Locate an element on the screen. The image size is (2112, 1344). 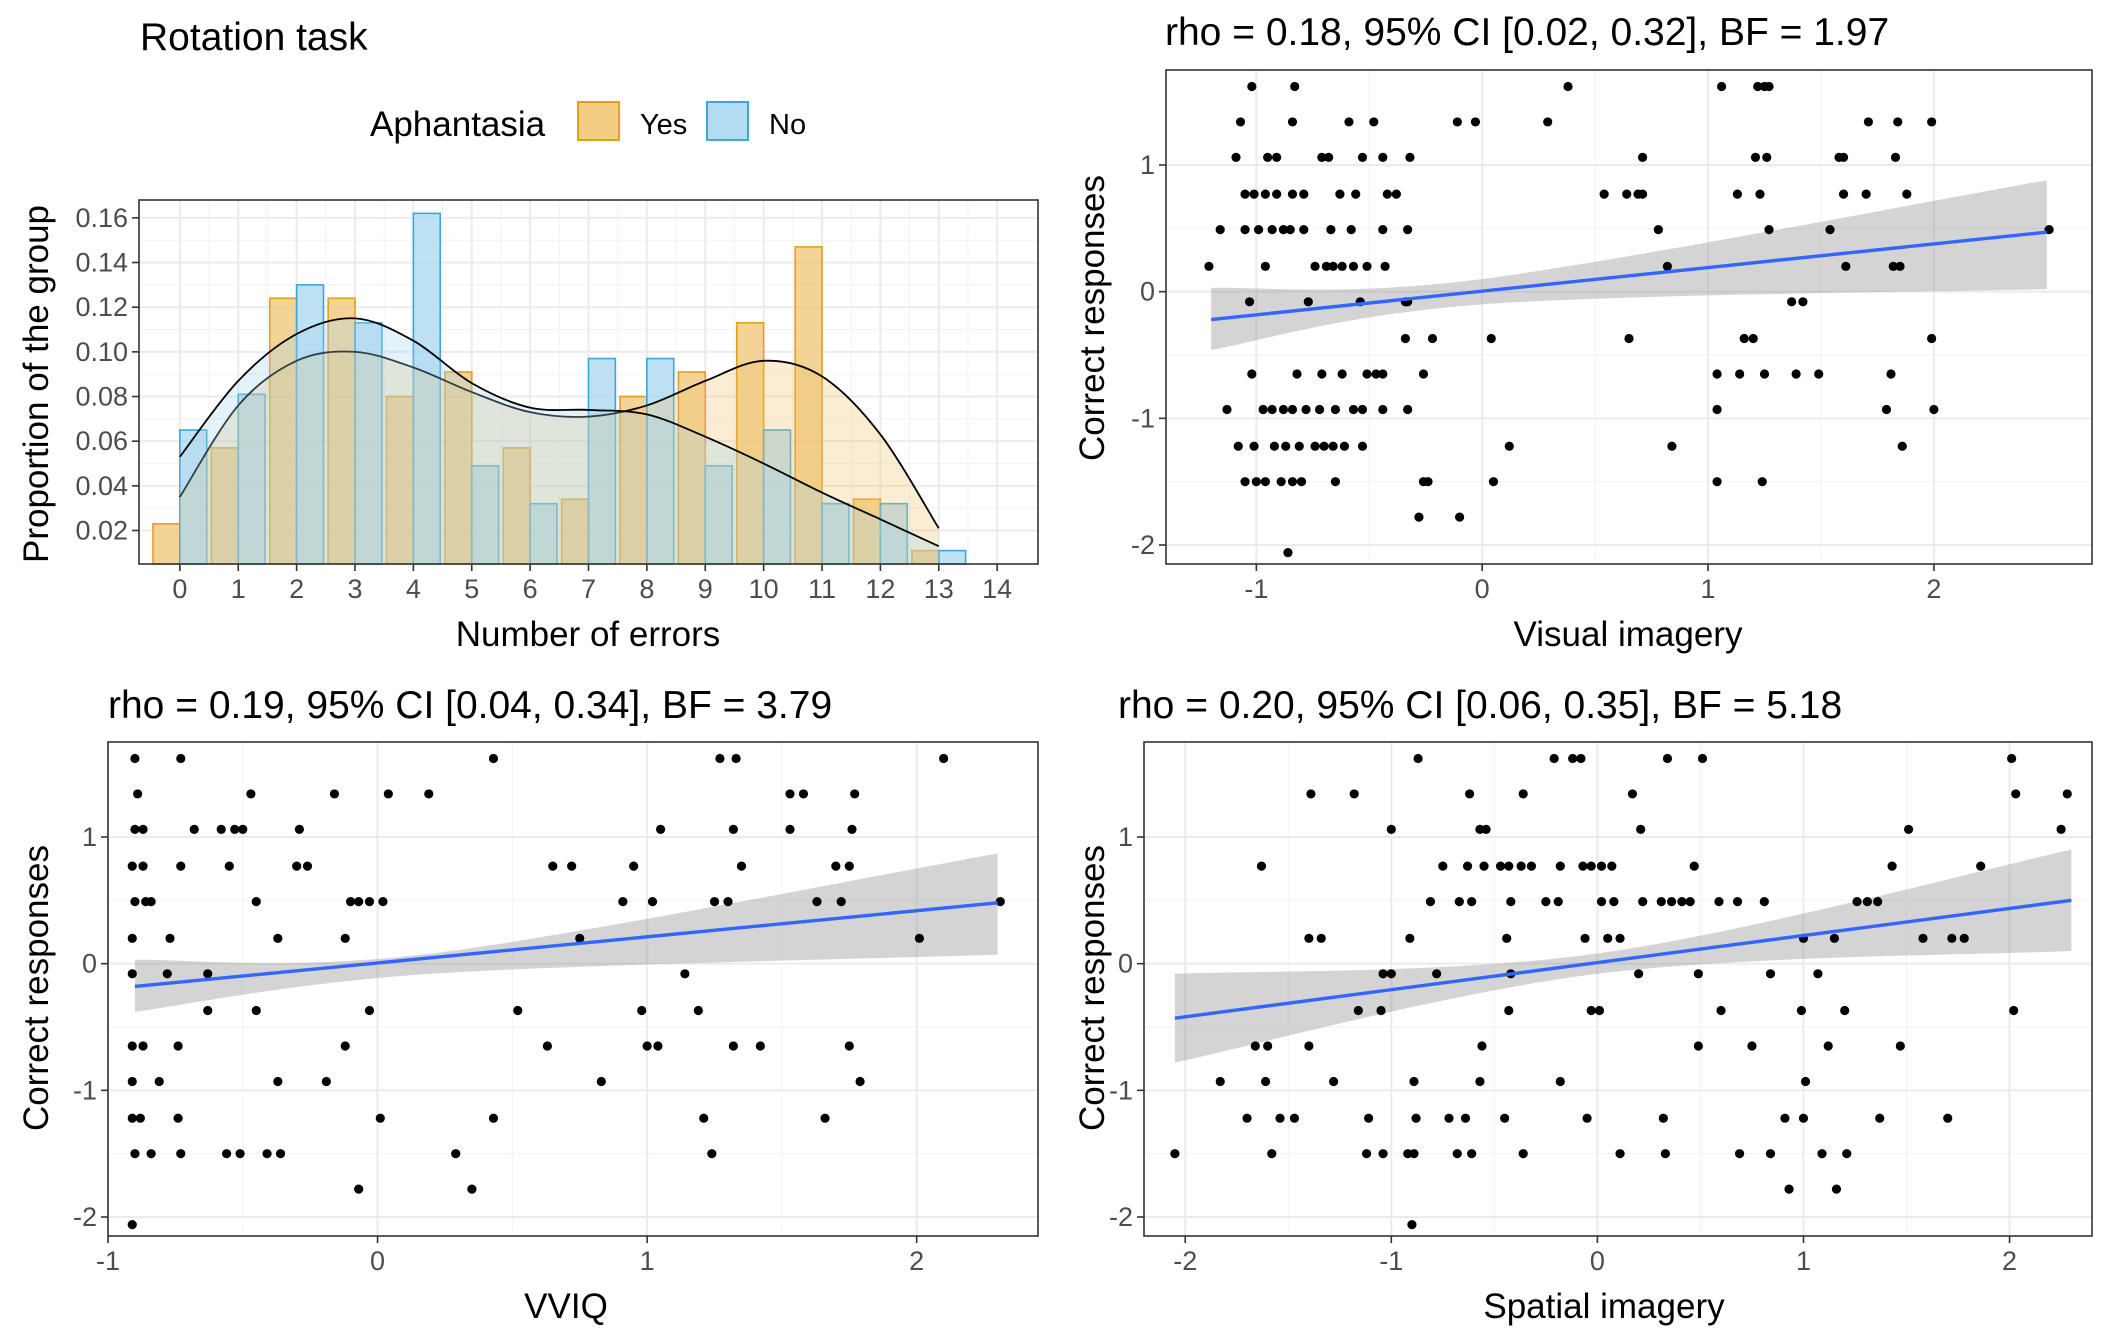
histogram-x-tick-label: 10 is located at coordinates (764, 589).